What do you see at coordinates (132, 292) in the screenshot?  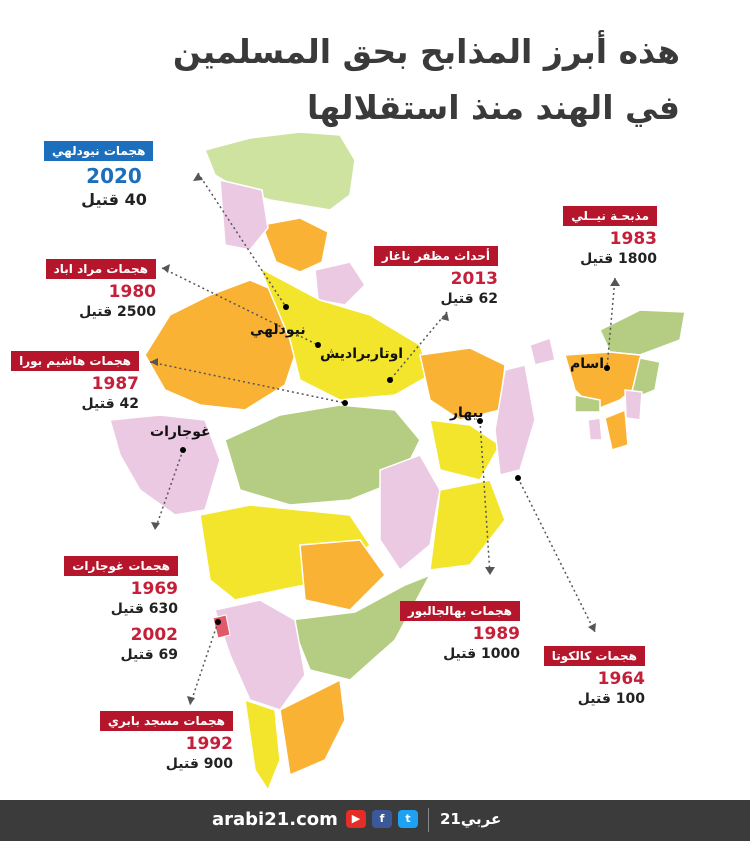 I see `callout-year: 1980` at bounding box center [132, 292].